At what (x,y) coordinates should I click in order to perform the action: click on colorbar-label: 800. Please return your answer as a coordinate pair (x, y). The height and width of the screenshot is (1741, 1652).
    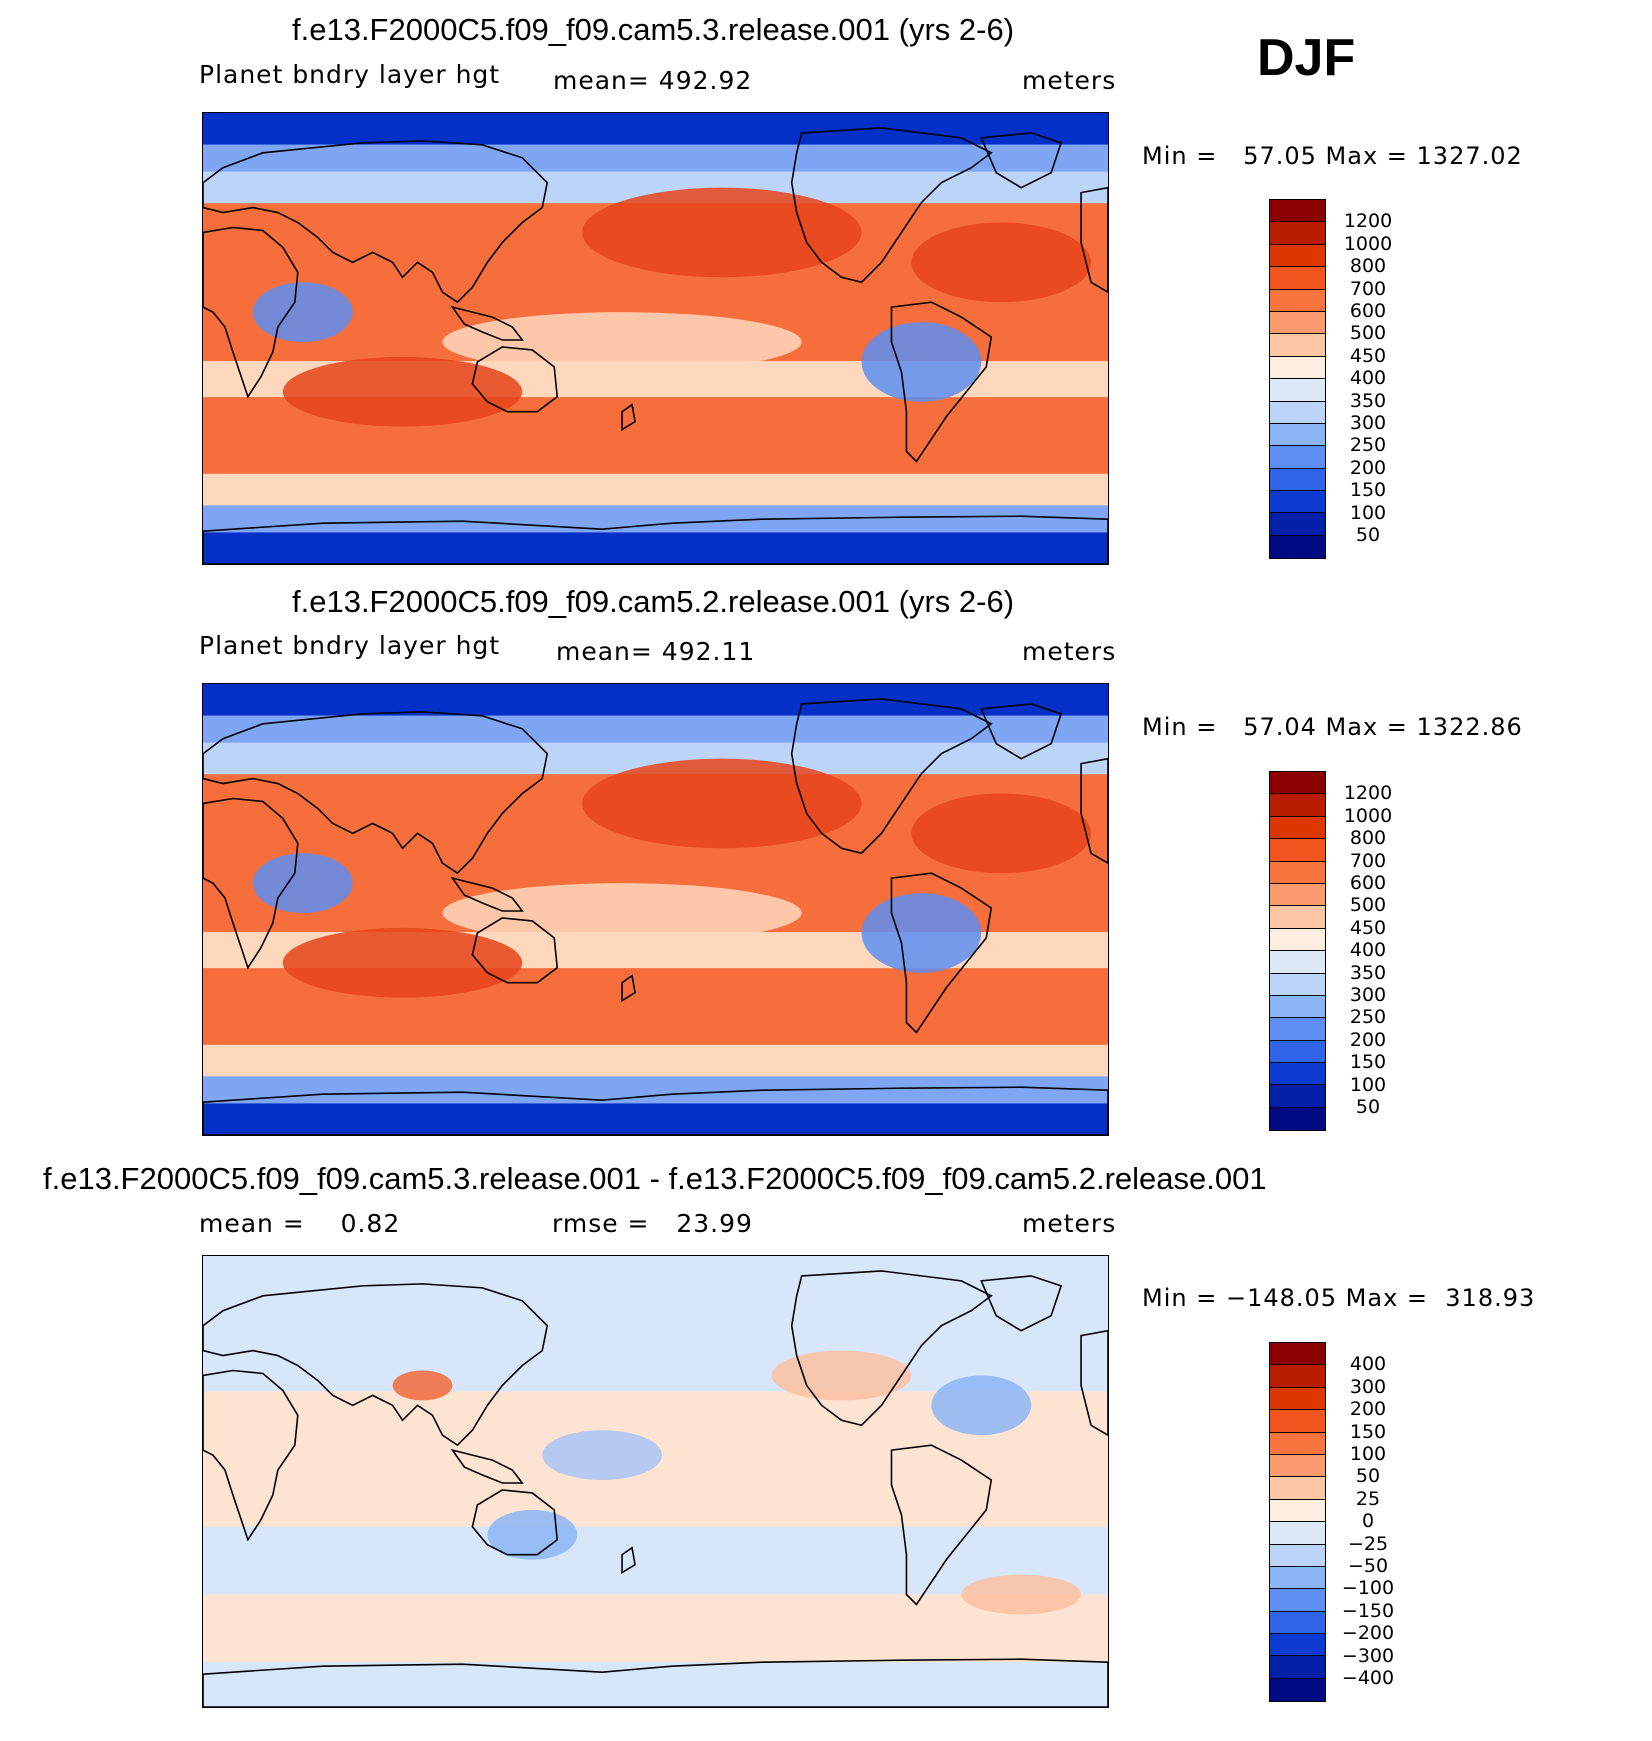
    Looking at the image, I should click on (1368, 266).